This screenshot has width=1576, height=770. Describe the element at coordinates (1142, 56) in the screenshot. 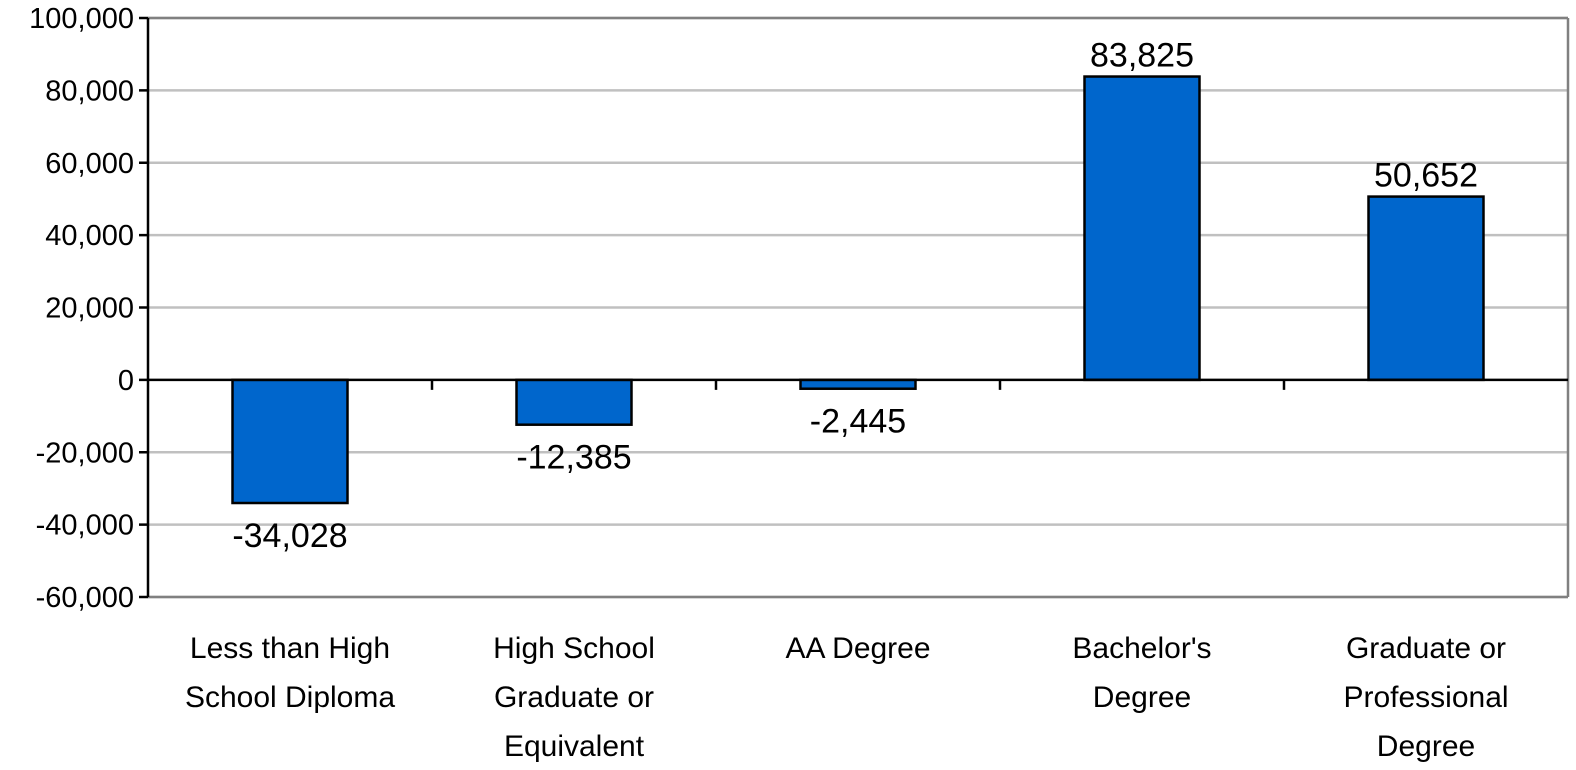

I see `data-label: 83,825` at that location.